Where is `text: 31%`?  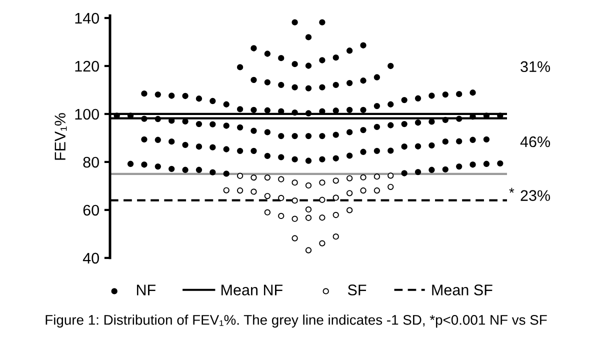 text: 31% is located at coordinates (535, 66).